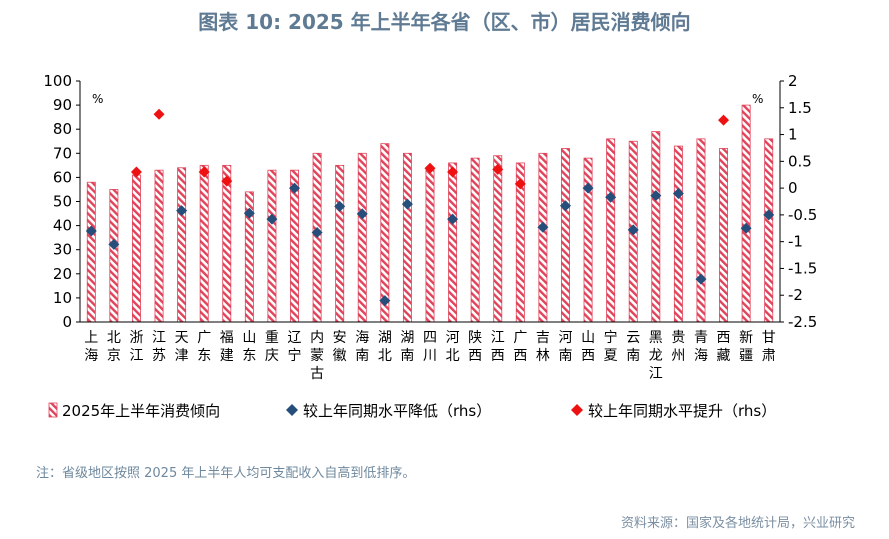  What do you see at coordinates (656, 356) in the screenshot?
I see `category-label: 黑龙江` at bounding box center [656, 356].